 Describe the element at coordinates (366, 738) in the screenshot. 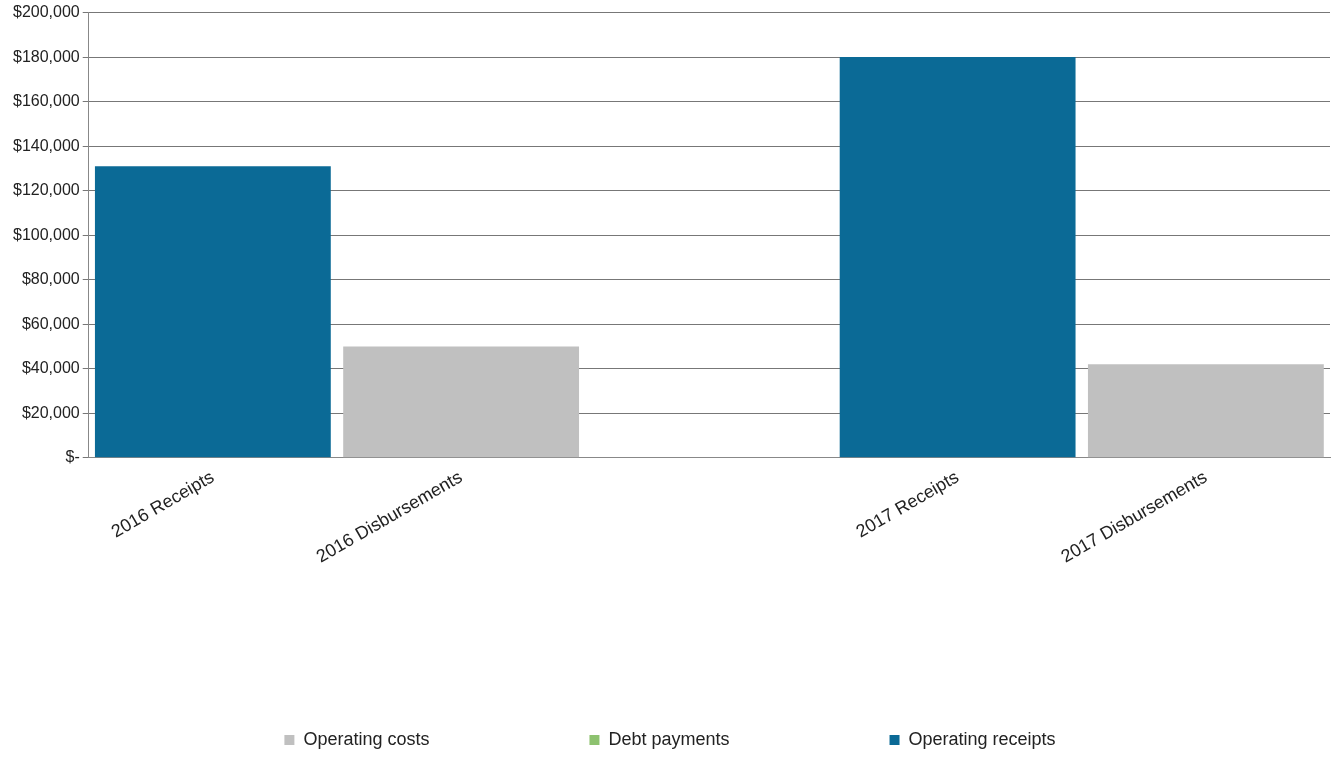

I see `legend-label: Operating costs` at that location.